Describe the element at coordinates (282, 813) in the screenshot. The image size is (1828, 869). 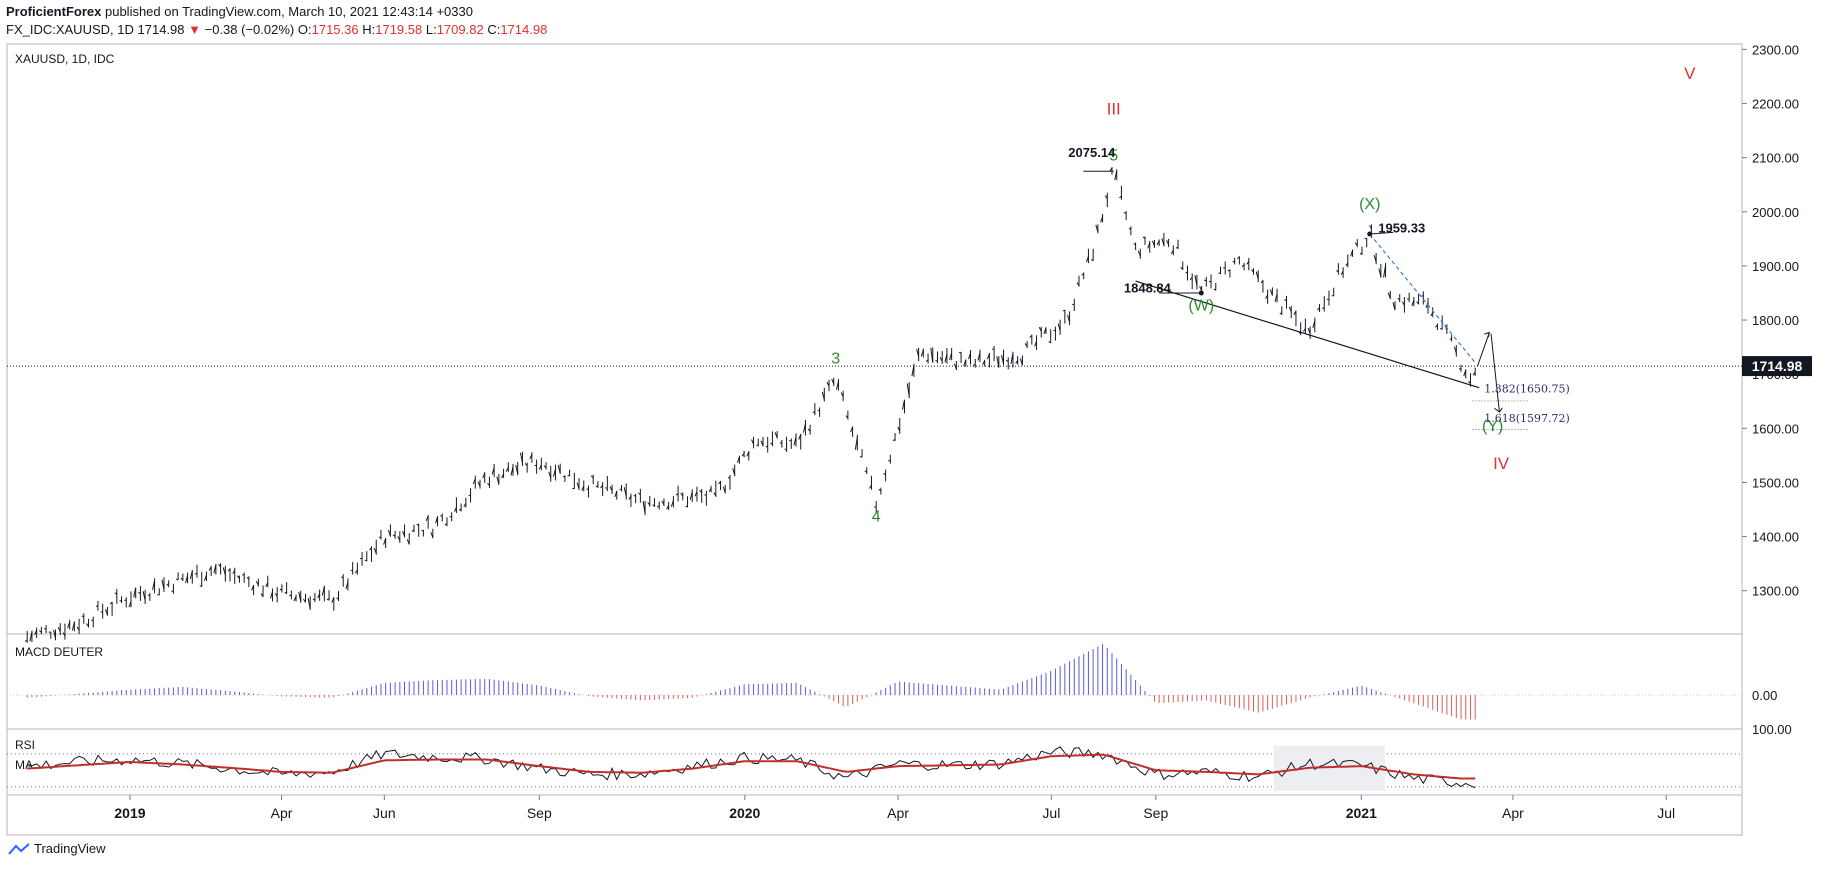
I see `x-tick-label: Apr` at that location.